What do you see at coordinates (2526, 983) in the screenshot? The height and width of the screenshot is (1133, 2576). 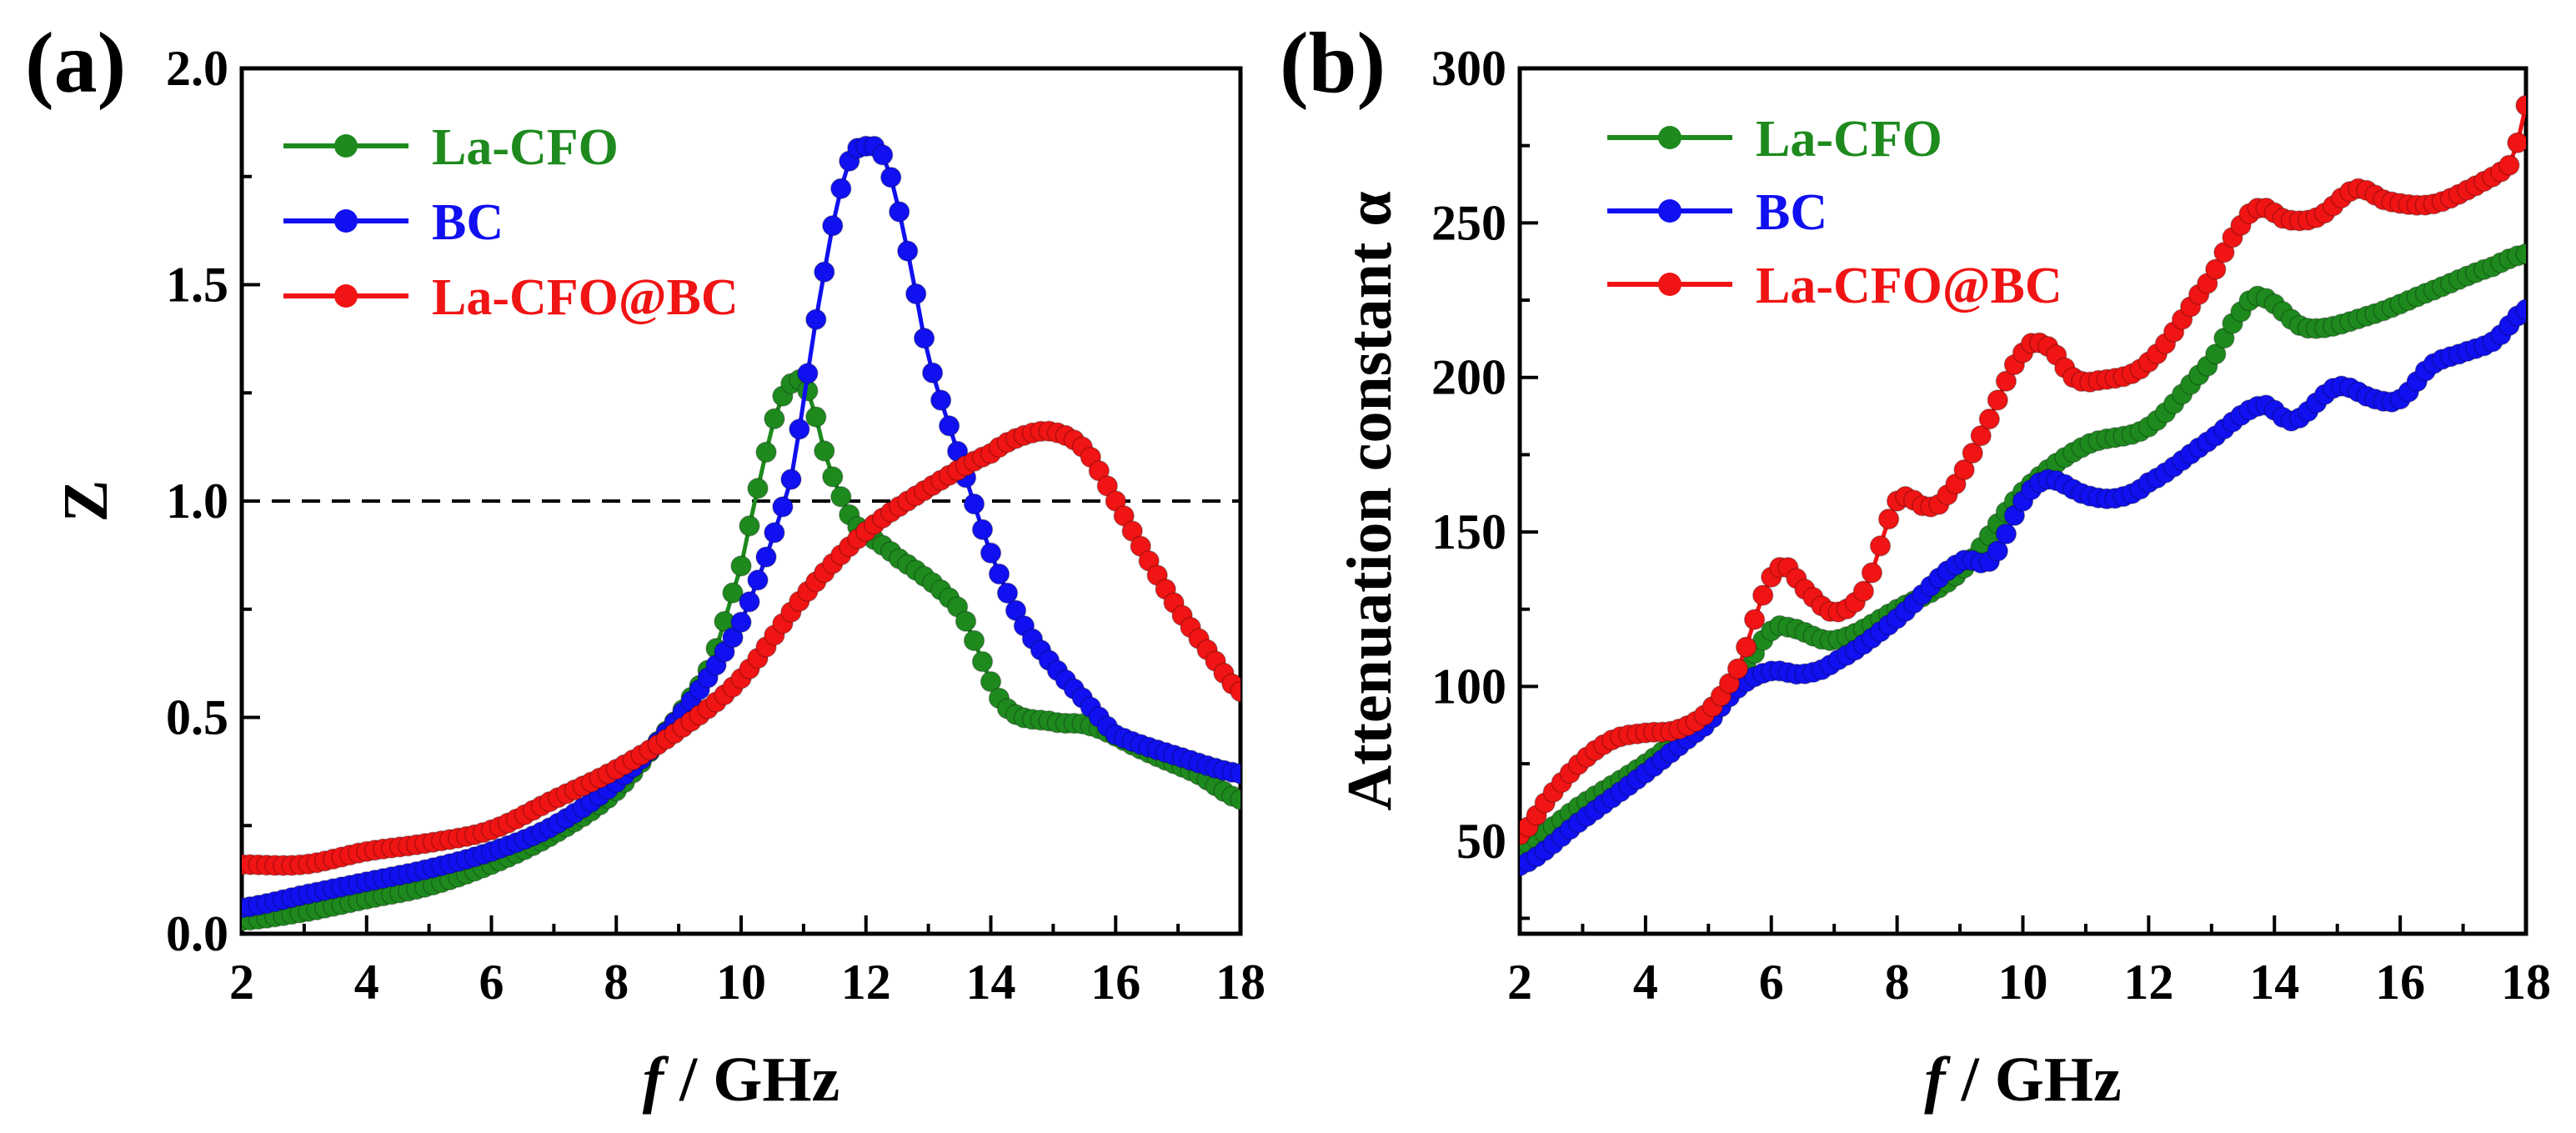 I see `x-tick-label: 18` at bounding box center [2526, 983].